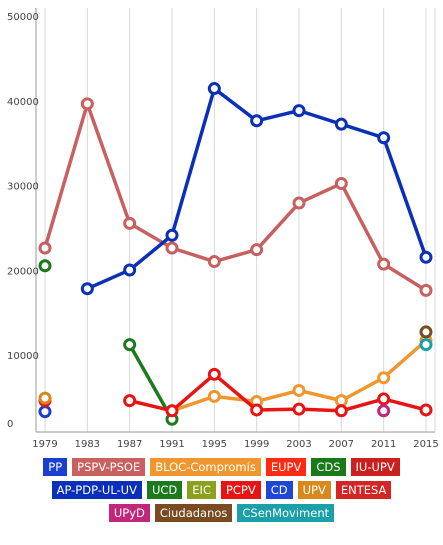 This screenshot has height=545, width=443. What do you see at coordinates (299, 390) in the screenshot?
I see `data-point-bloc-comprom-s-2003` at bounding box center [299, 390].